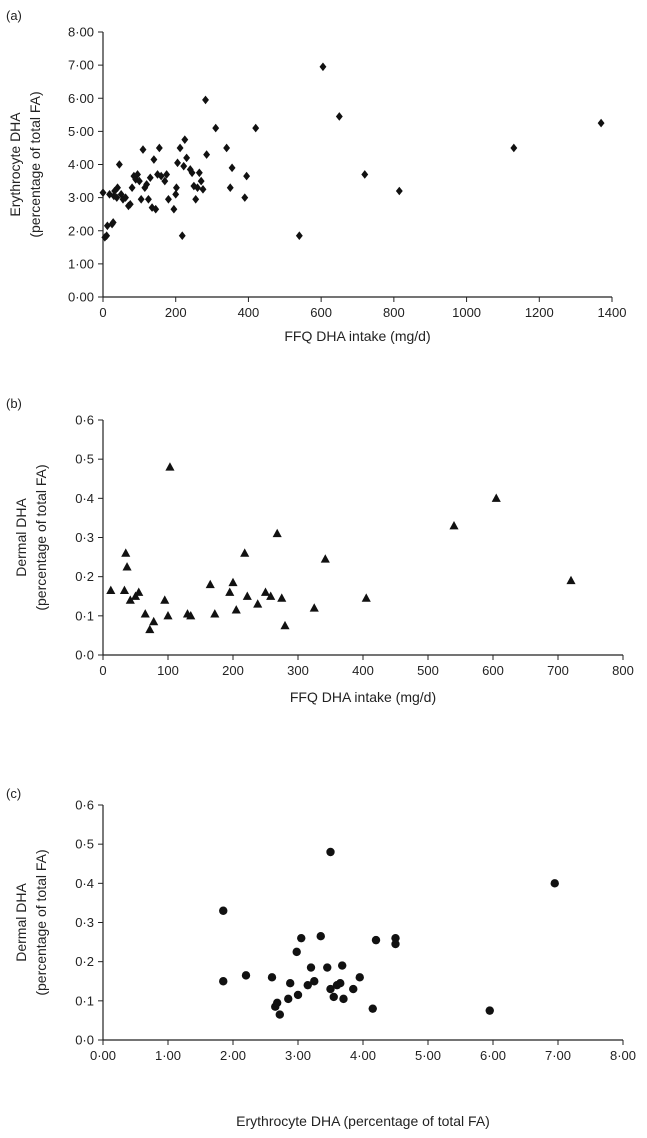 The width and height of the screenshot is (647, 1138). What do you see at coordinates (81, 65) in the screenshot?
I see `y-tick-label: 7·00` at bounding box center [81, 65].